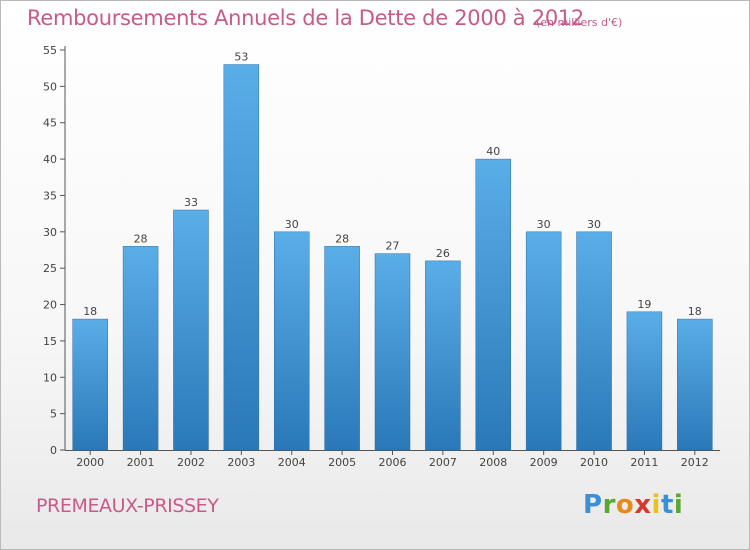 This screenshot has width=750, height=550. Describe the element at coordinates (50, 232) in the screenshot. I see `y-tick-label: 30` at that location.